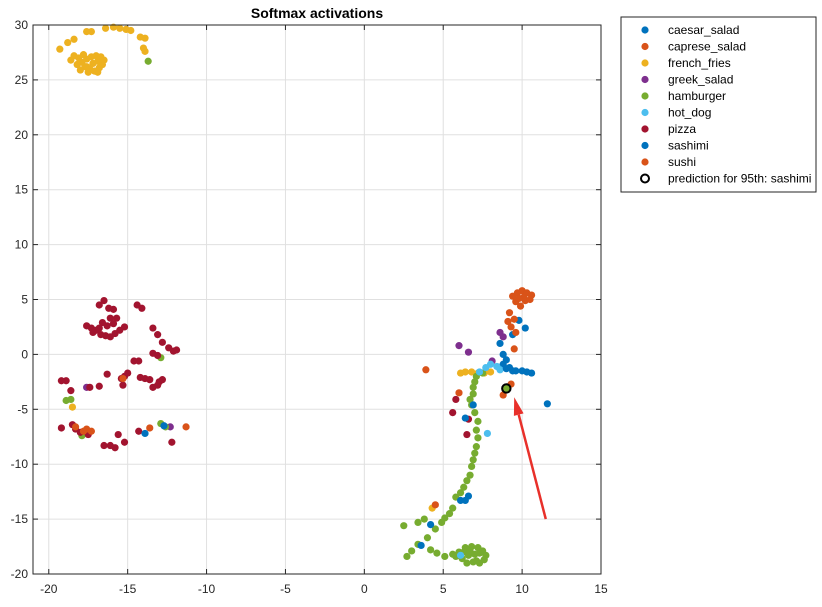 Image resolution: width=822 pixels, height=607 pixels. I want to click on x-tick-label: -10, so click(207, 589).